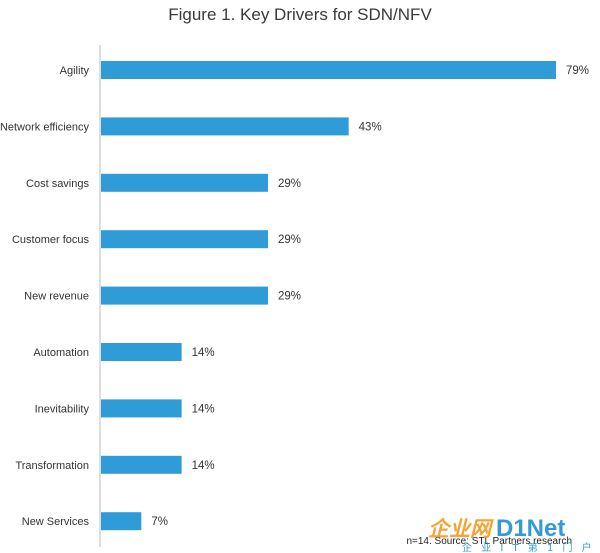 This screenshot has height=553, width=600. What do you see at coordinates (75, 71) in the screenshot?
I see `category-label: Agility` at bounding box center [75, 71].